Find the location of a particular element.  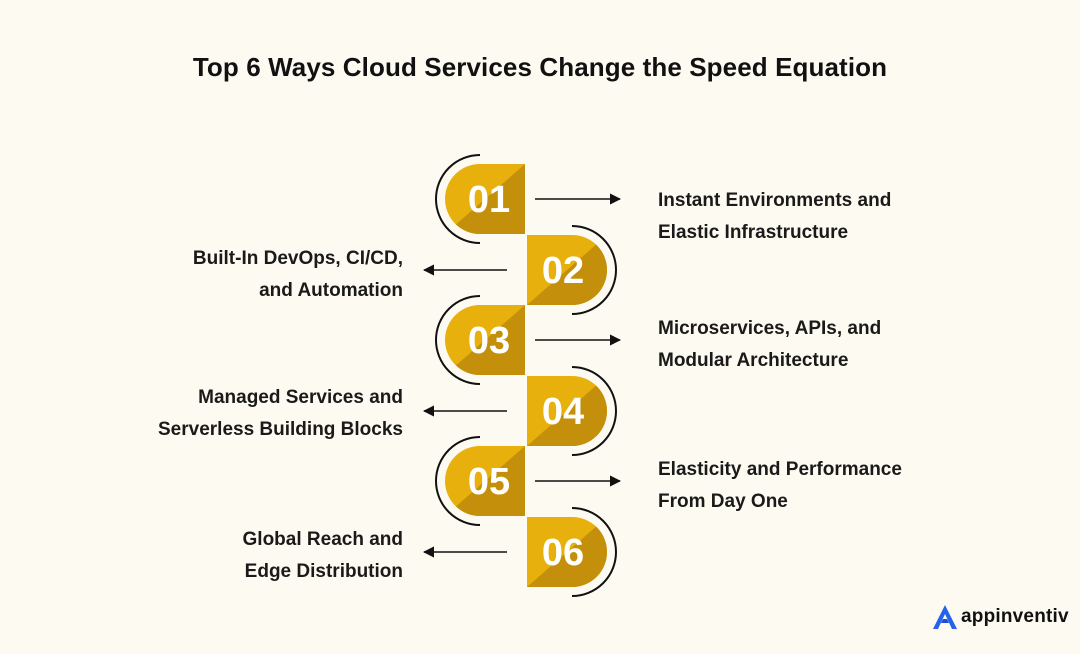

step-1-number: 01 is located at coordinates (489, 200).